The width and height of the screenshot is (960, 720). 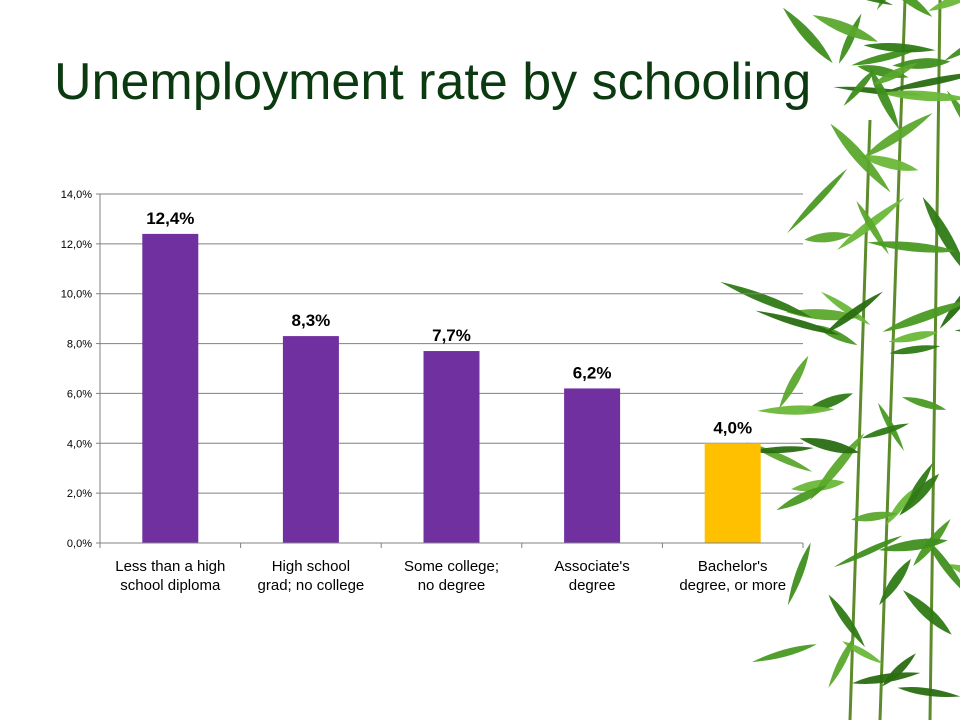 What do you see at coordinates (732, 576) in the screenshot?
I see `x-tick-label: Bachelor's degree, or more` at bounding box center [732, 576].